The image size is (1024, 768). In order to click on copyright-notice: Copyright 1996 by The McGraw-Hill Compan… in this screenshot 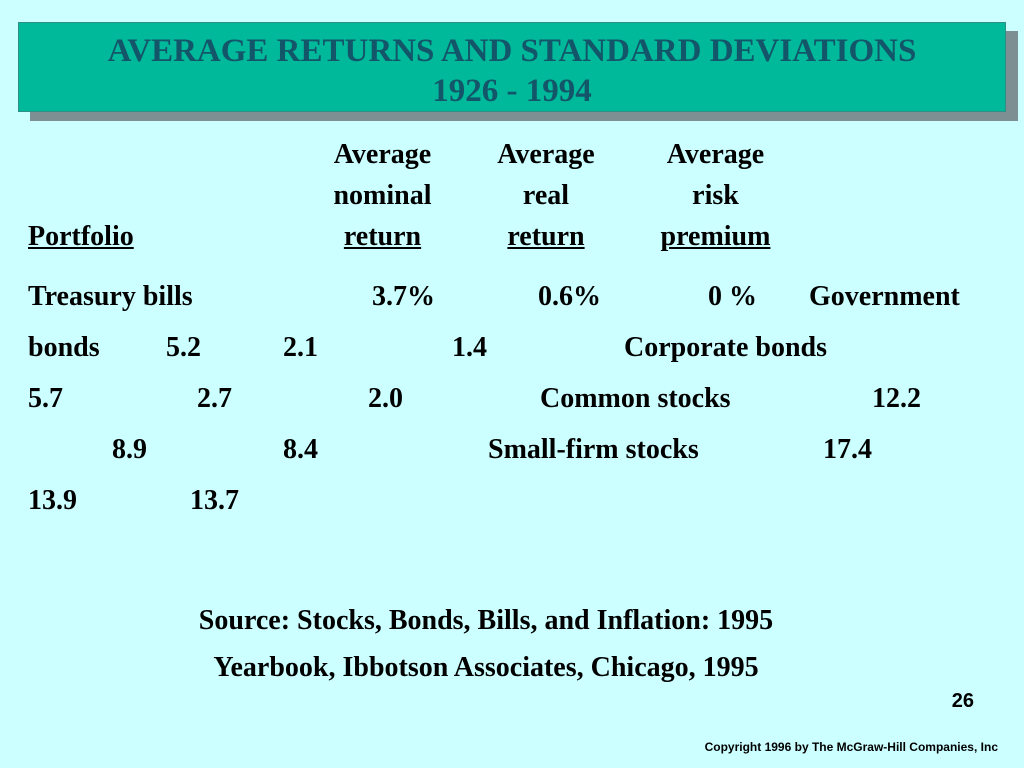, I will do `click(851, 747)`.